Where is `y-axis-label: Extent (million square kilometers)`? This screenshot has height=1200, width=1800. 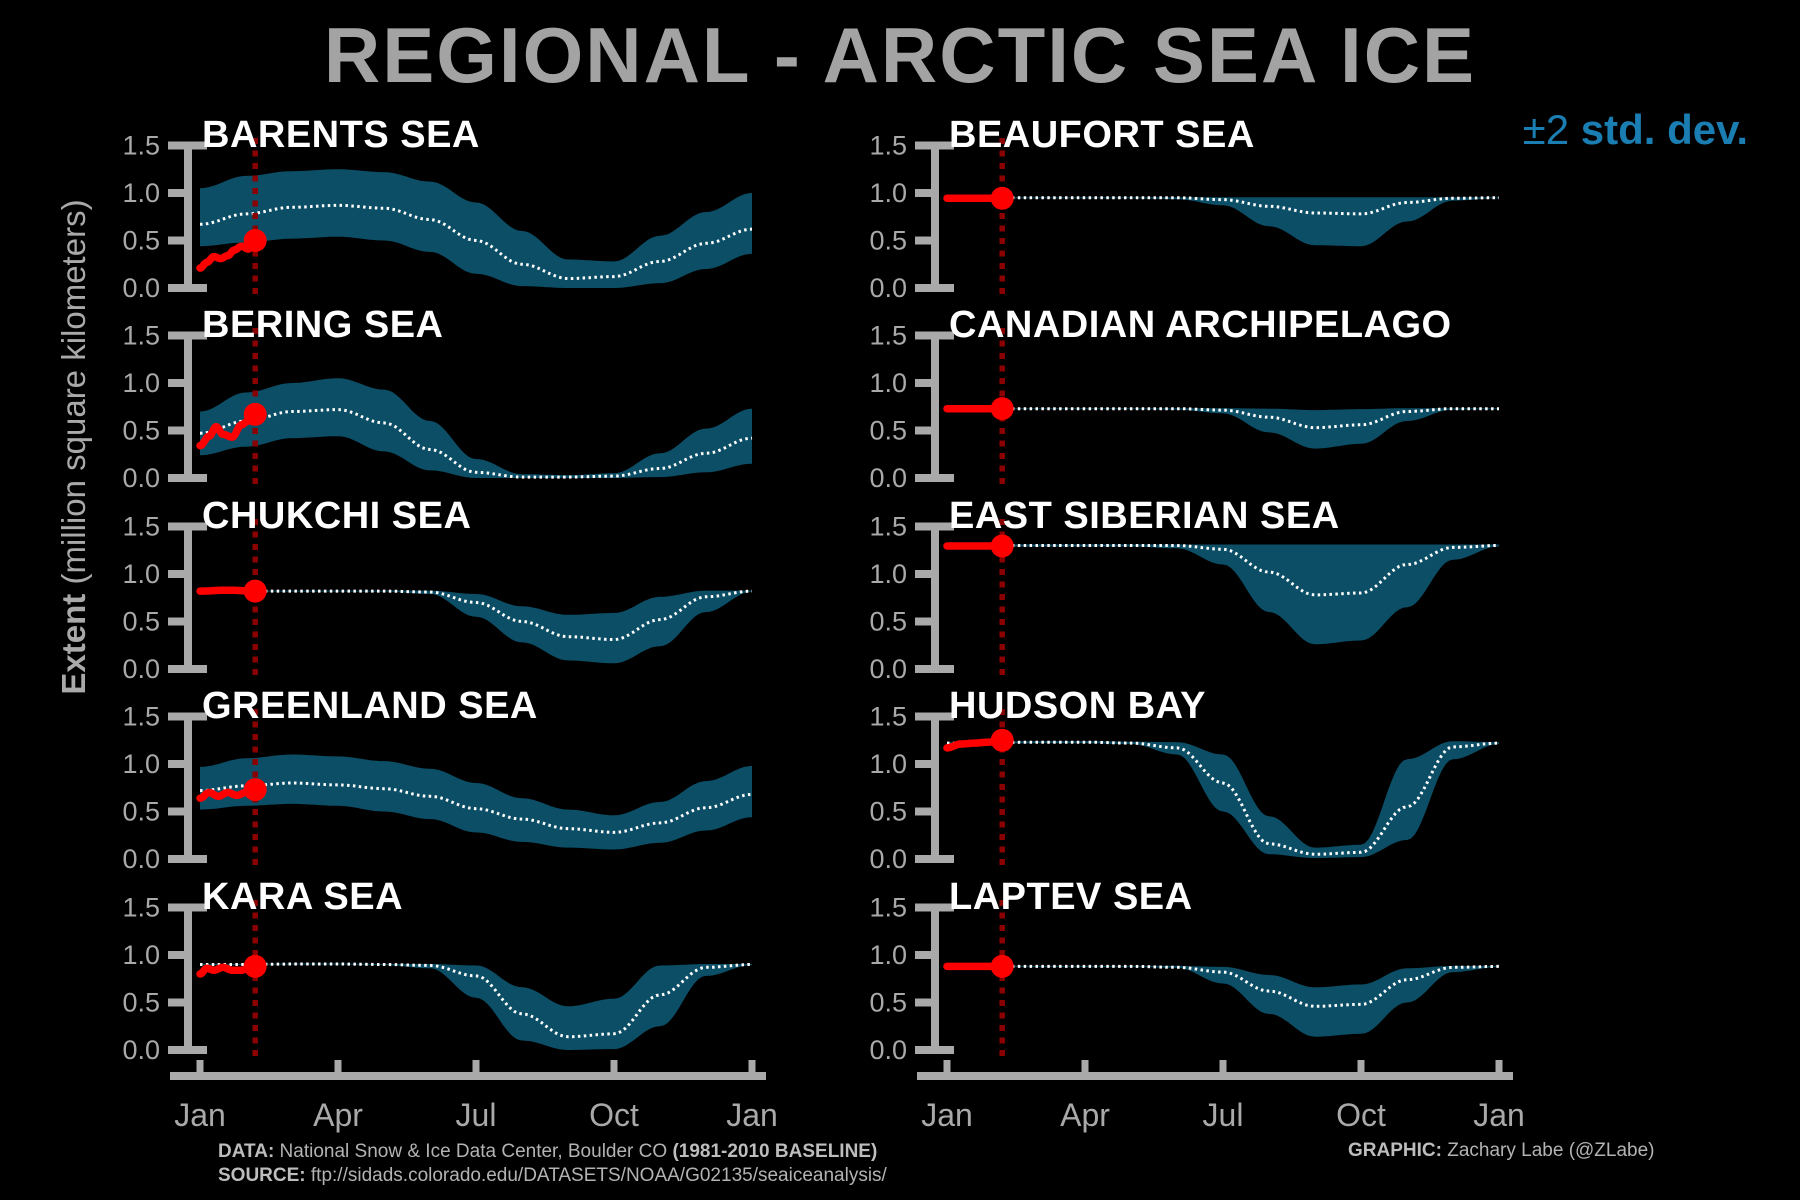 y-axis-label: Extent (million square kilometers) is located at coordinates (75, 447).